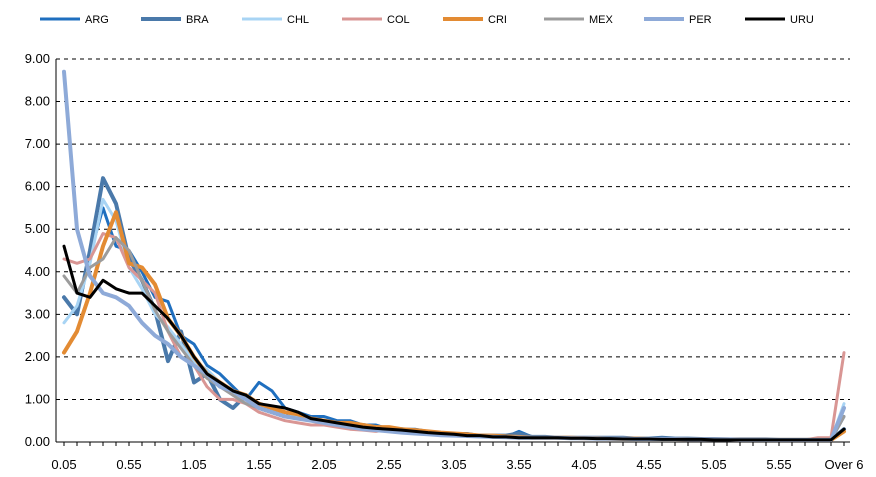 The height and width of the screenshot is (477, 876). I want to click on legend-label-per: PER, so click(700, 20).